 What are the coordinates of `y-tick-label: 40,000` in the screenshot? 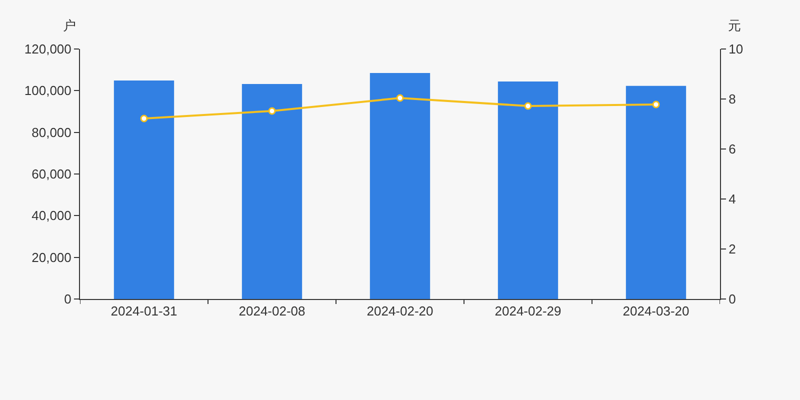 It's located at (52, 216).